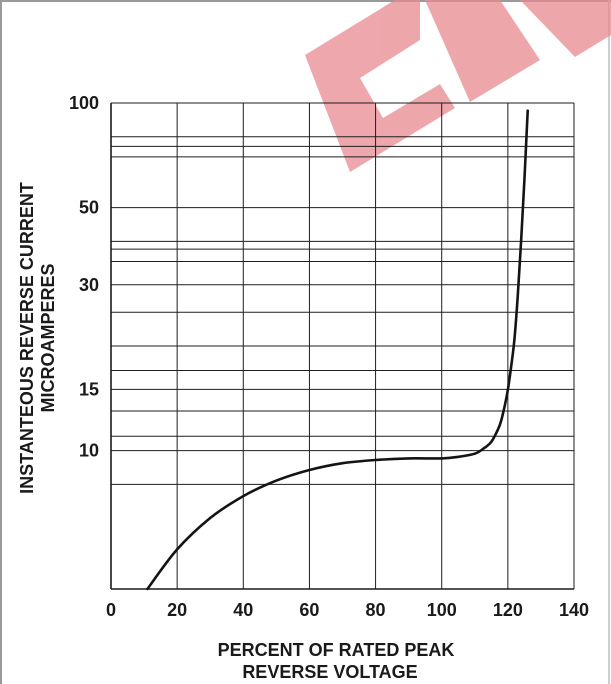 This screenshot has width=611, height=684. I want to click on x-tick-label: 120, so click(508, 610).